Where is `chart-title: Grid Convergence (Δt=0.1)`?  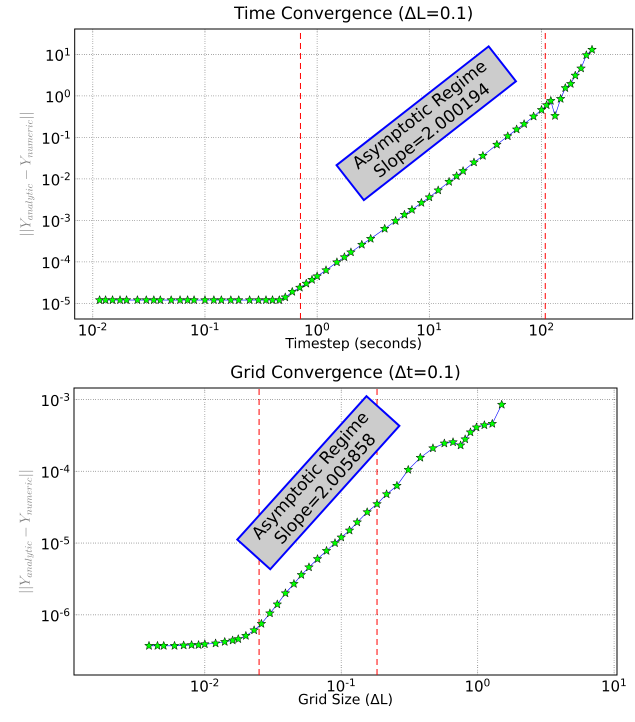
chart-title: Grid Convergence (Δt=0.1) is located at coordinates (345, 373).